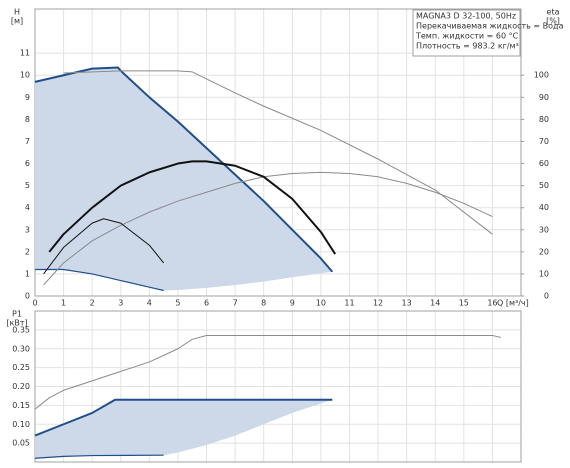 The width and height of the screenshot is (570, 468). Describe the element at coordinates (27, 141) in the screenshot. I see `y-tick-label: 7` at that location.